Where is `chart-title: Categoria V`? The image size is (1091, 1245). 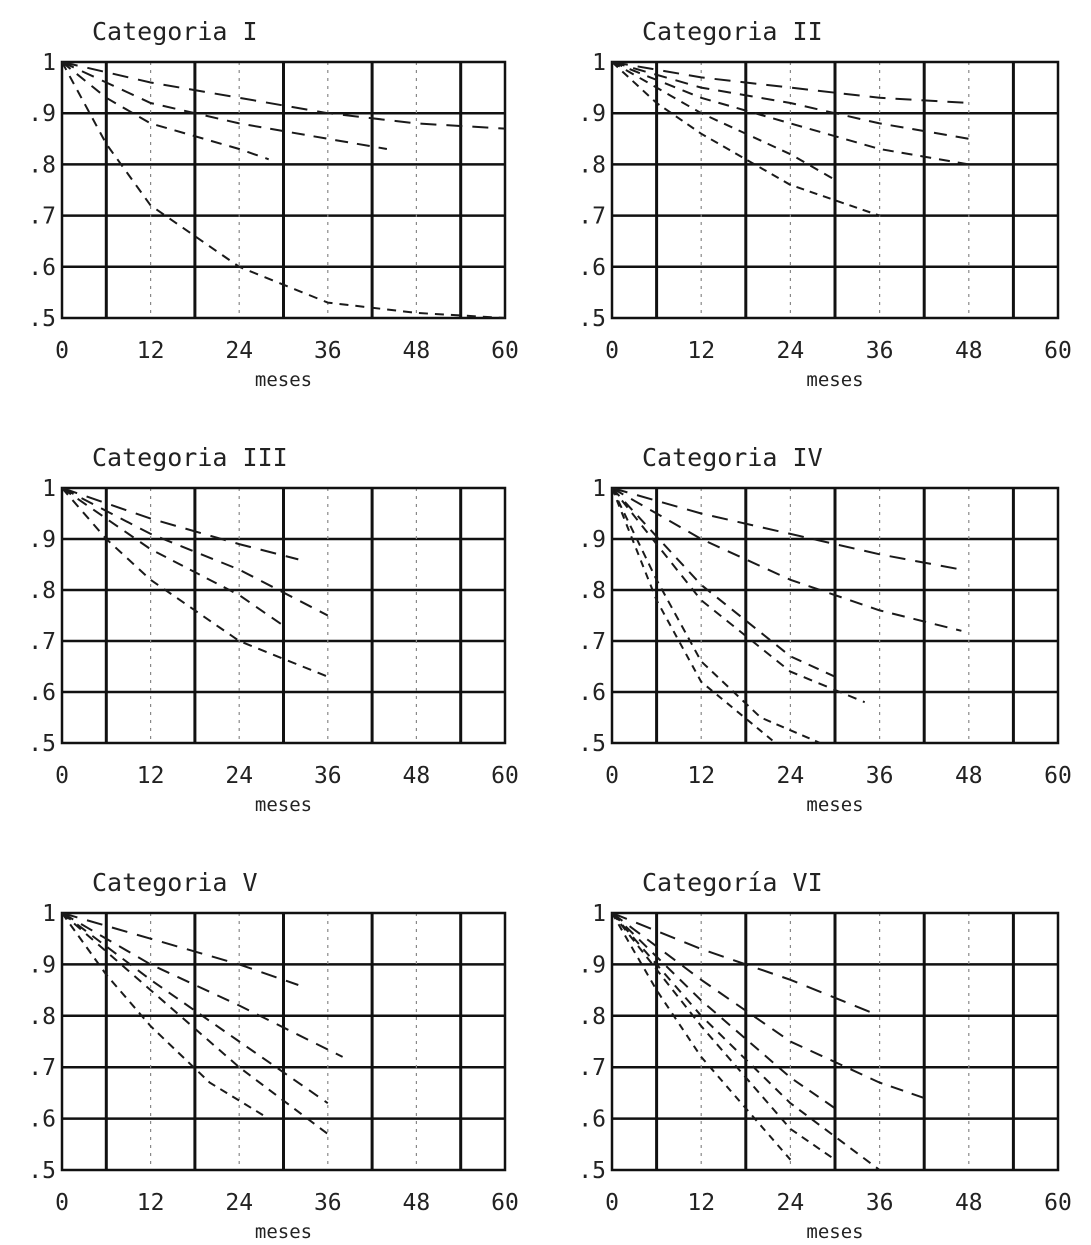
chart-title: Categoria V is located at coordinates (175, 882).